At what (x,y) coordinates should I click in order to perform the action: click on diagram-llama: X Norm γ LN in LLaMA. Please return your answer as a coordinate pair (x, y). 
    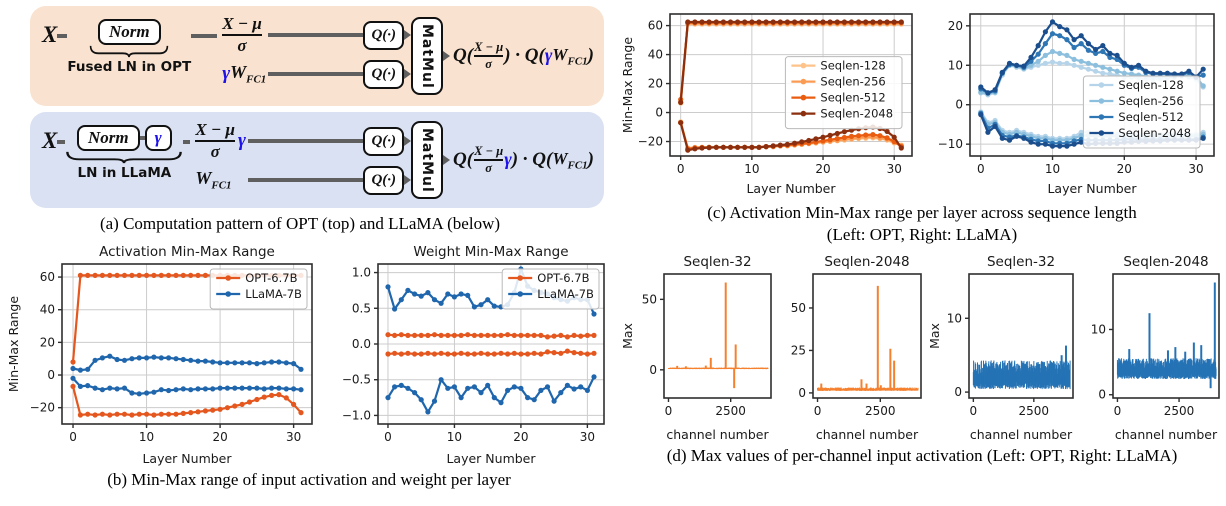
    Looking at the image, I should click on (317, 160).